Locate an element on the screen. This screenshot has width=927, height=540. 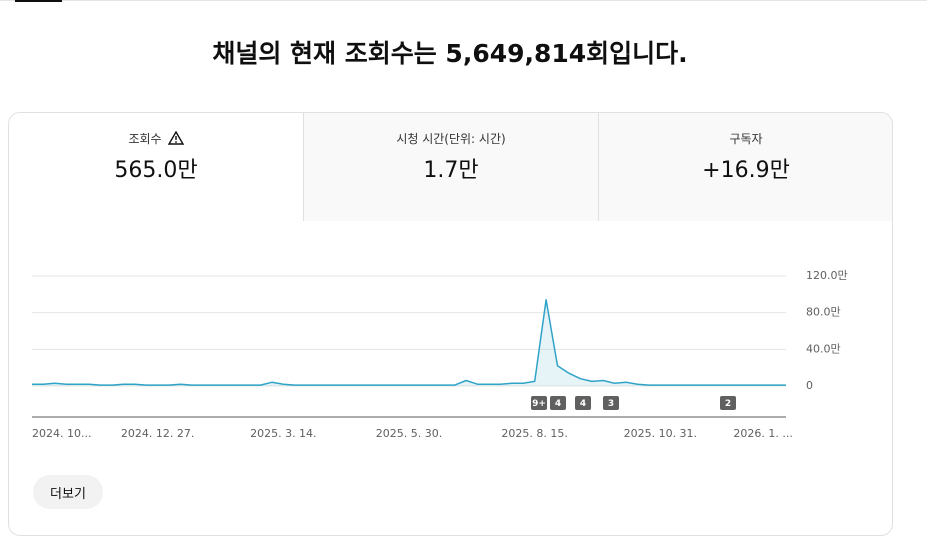
top-border is located at coordinates (463, 0).